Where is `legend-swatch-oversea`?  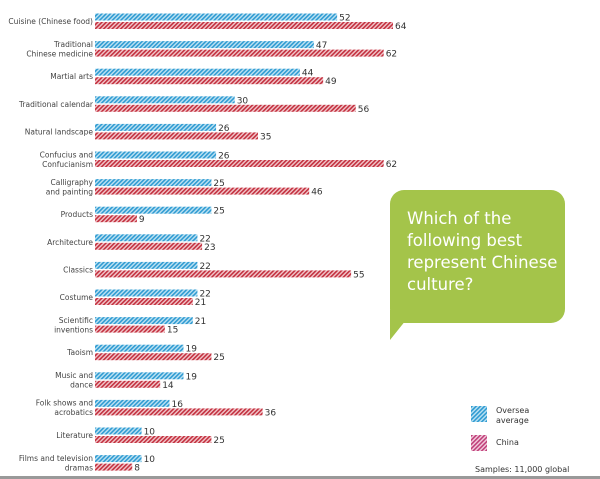 legend-swatch-oversea is located at coordinates (479, 414).